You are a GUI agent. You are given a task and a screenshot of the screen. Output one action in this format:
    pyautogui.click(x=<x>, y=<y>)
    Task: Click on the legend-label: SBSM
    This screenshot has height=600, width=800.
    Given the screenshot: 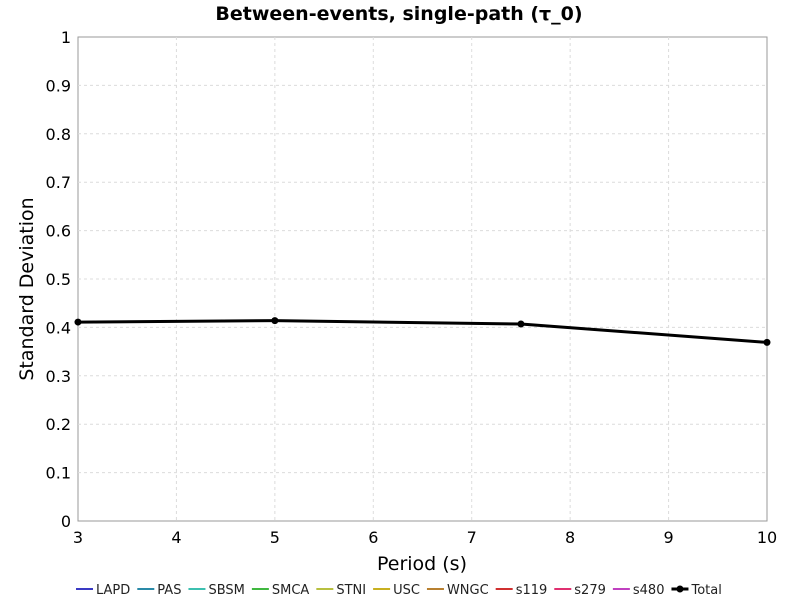 What is the action you would take?
    pyautogui.click(x=226, y=590)
    